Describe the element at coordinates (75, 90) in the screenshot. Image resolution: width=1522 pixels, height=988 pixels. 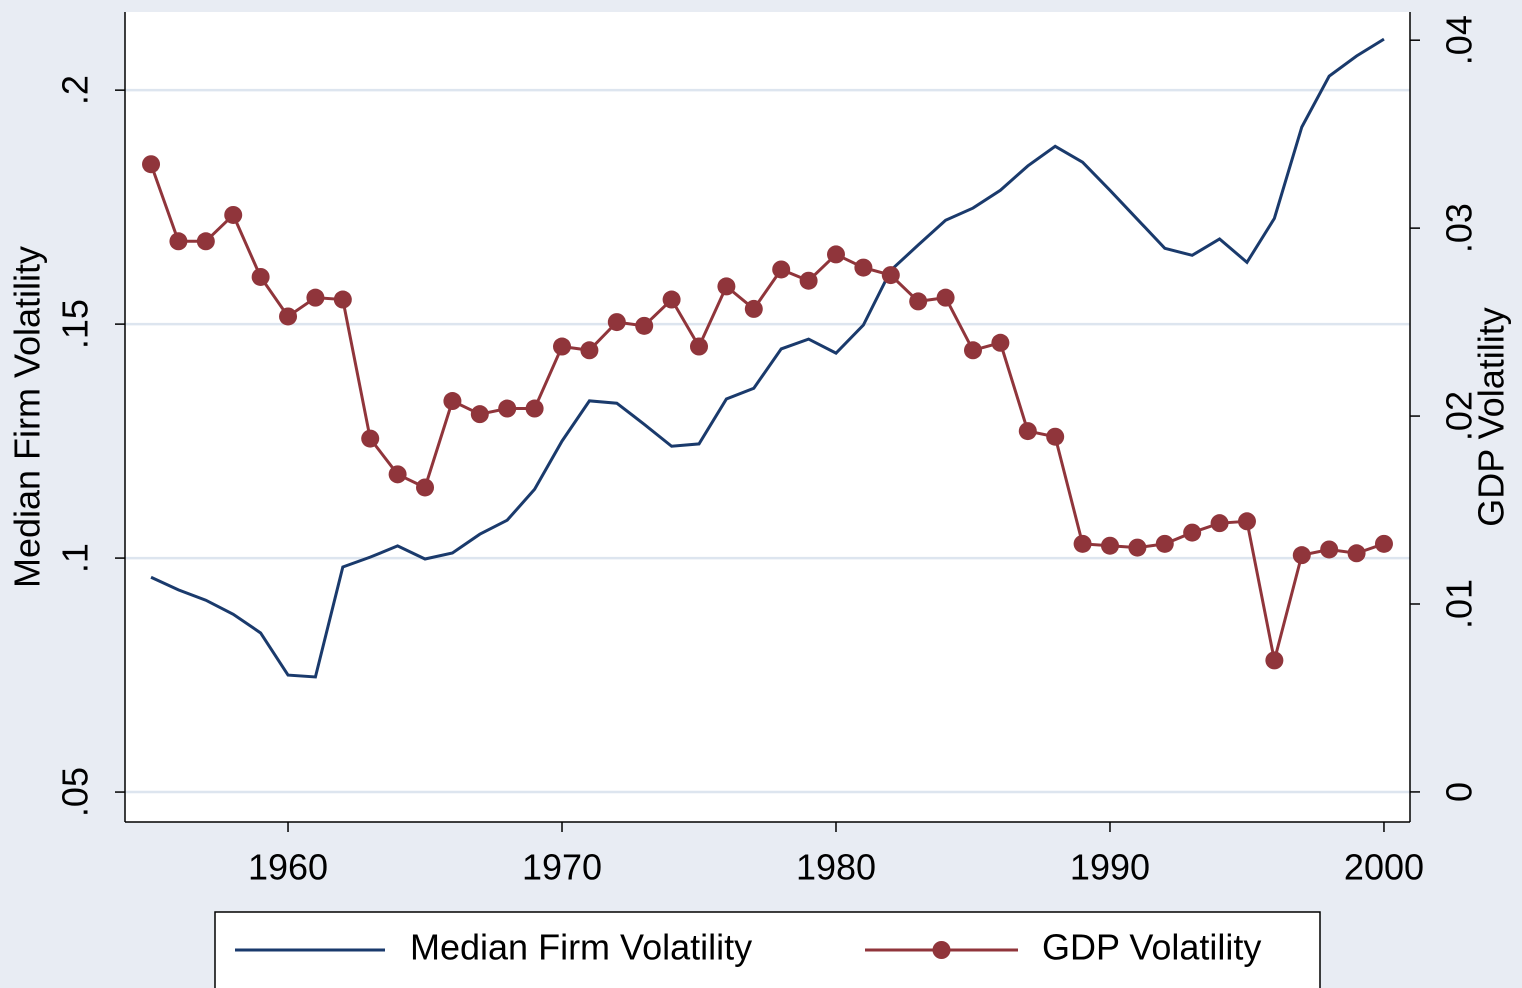
I see `y-tick-label: .2` at that location.